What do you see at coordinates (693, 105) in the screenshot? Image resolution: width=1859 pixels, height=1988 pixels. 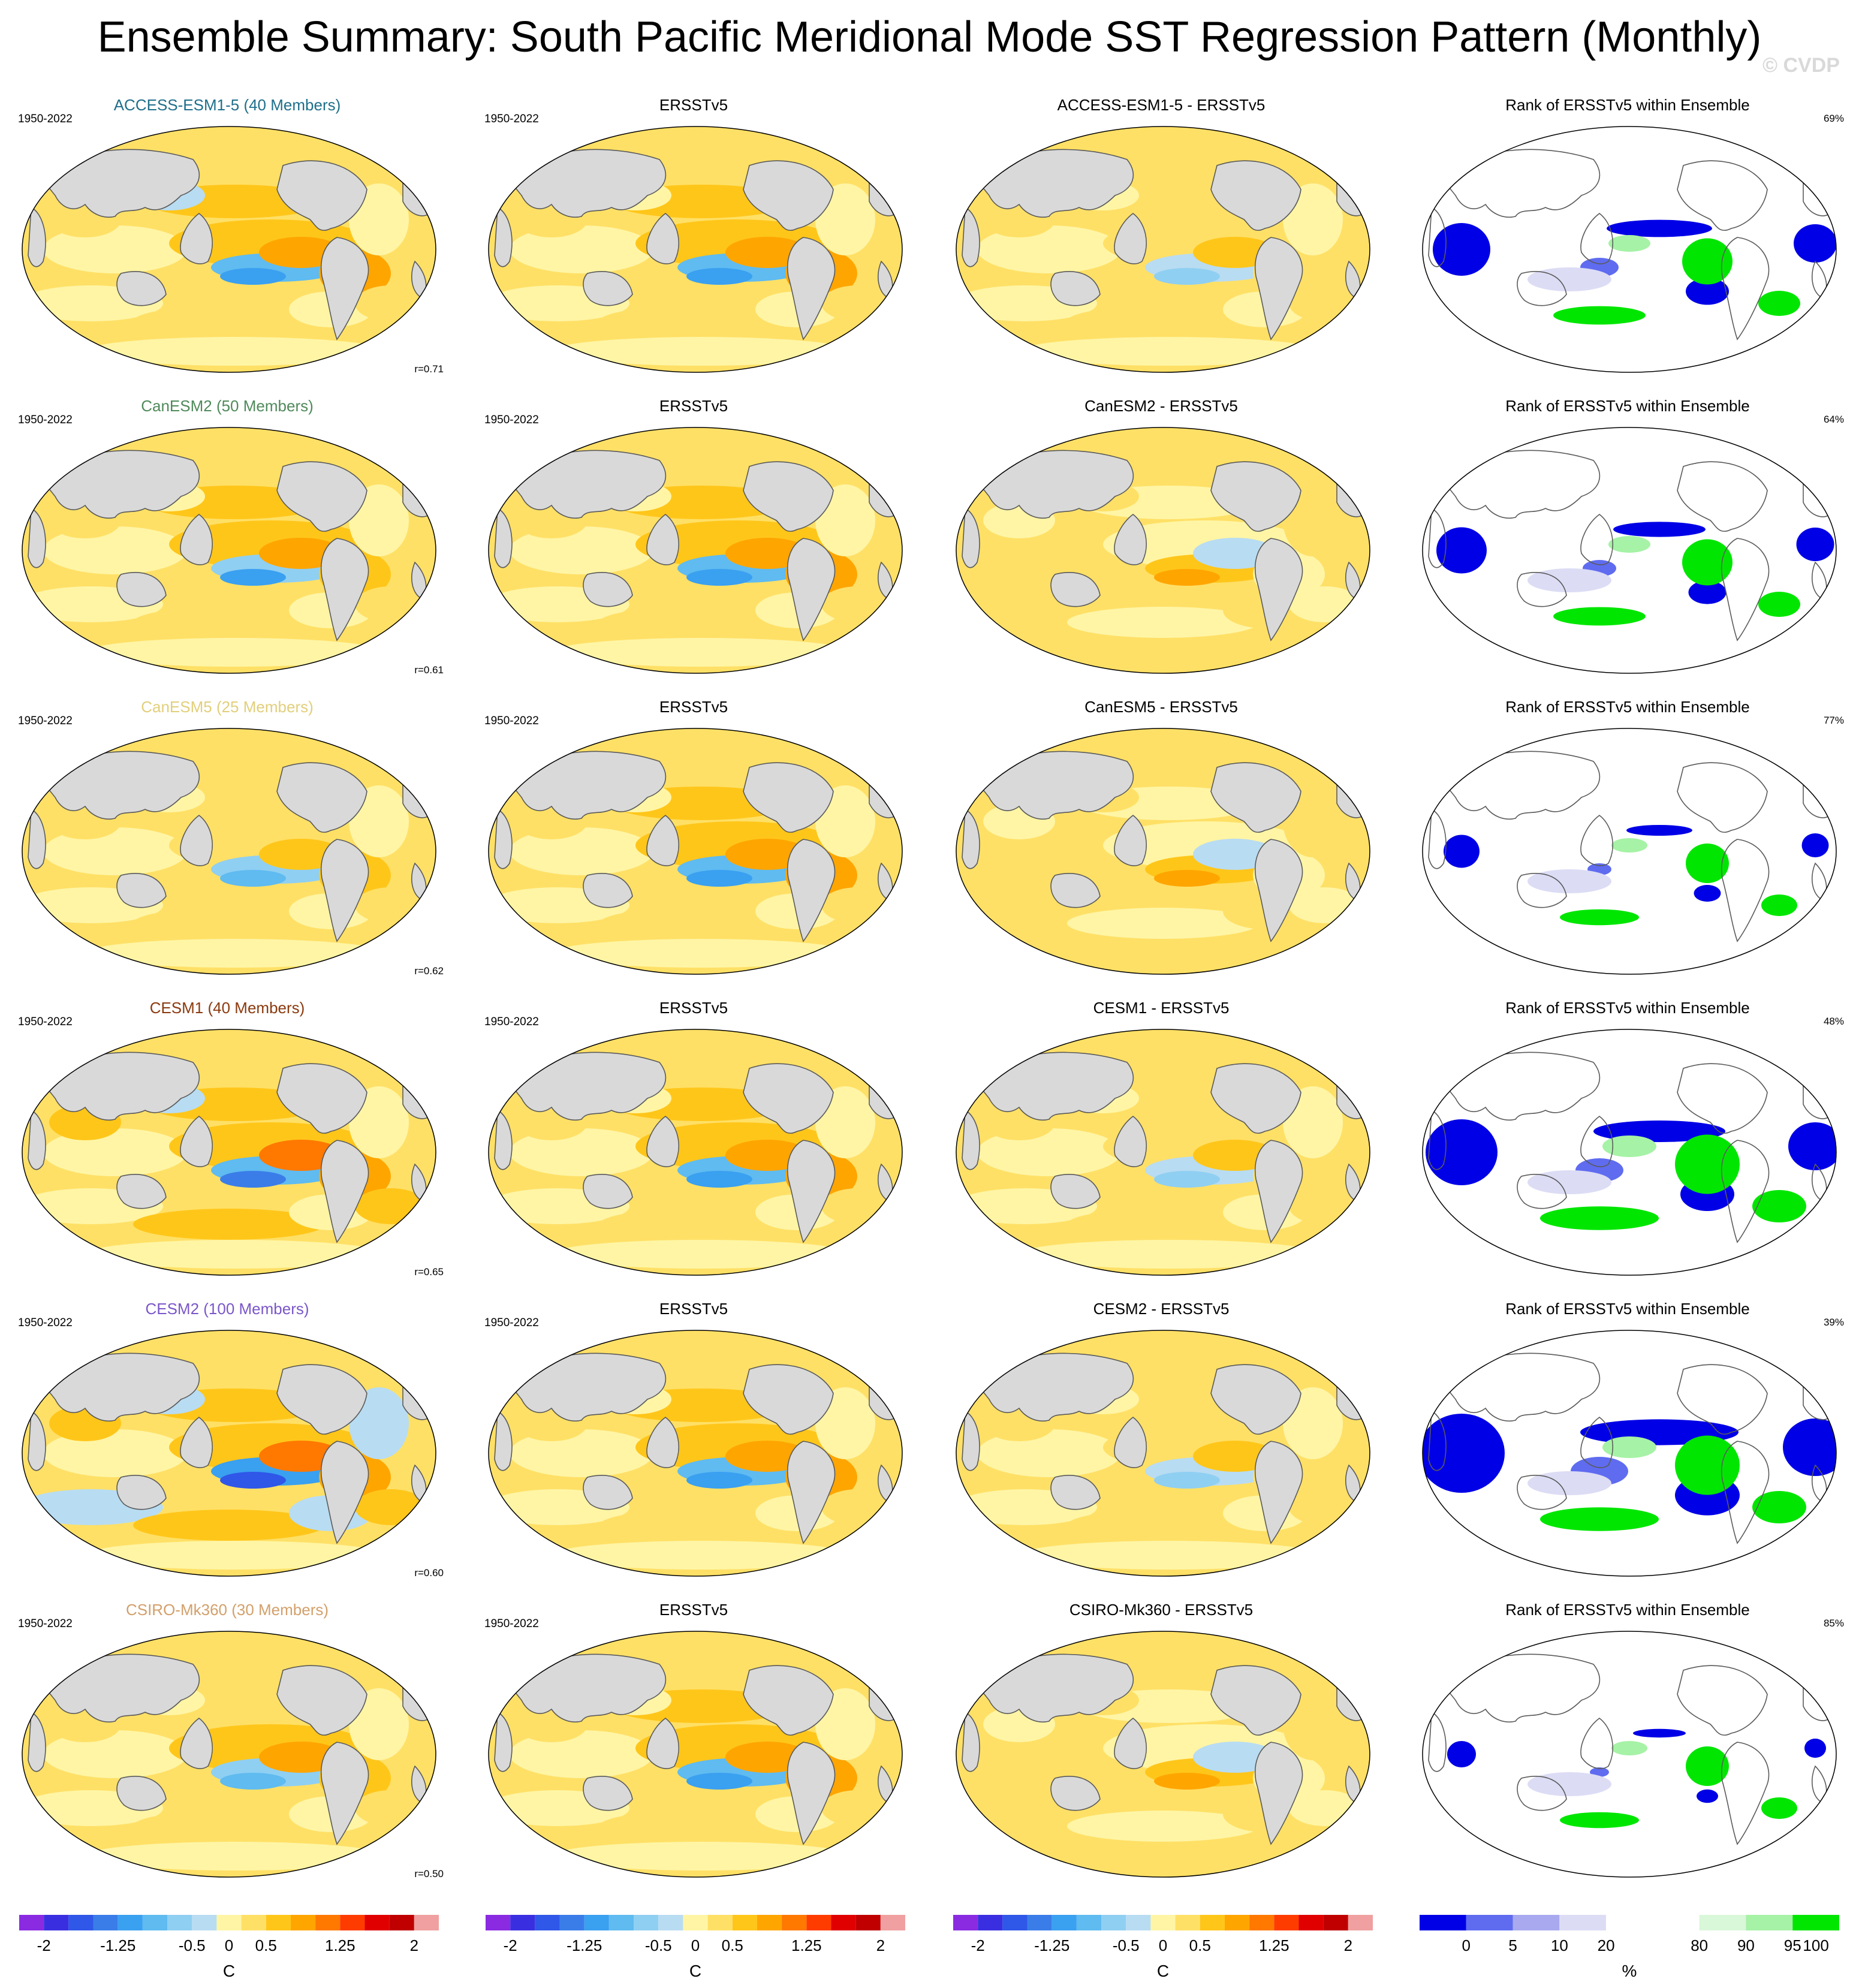 I see `panel-title: ERSSTv5` at bounding box center [693, 105].